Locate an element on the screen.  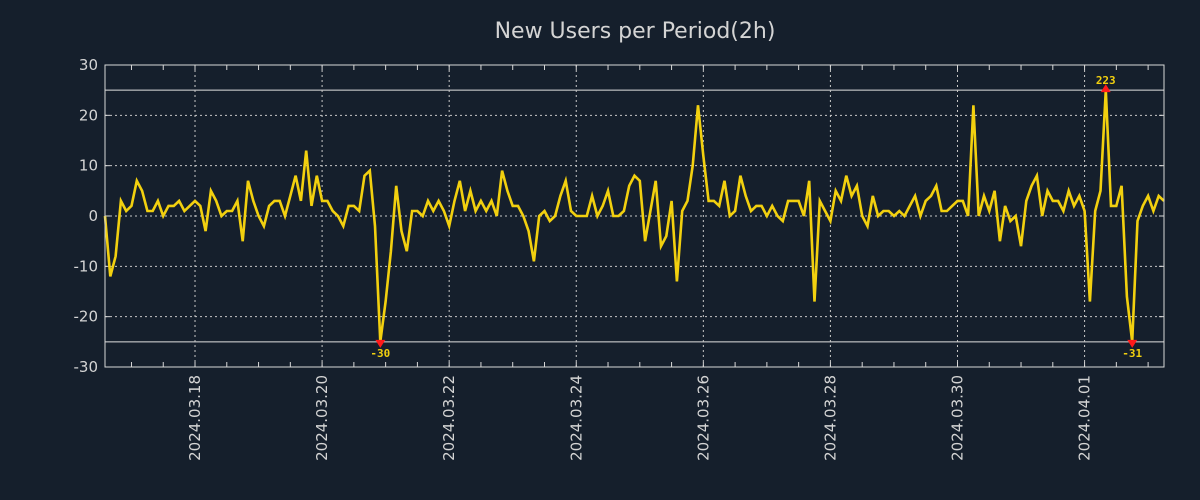
x-tick-label: 2024.03.24 is located at coordinates (576, 418).